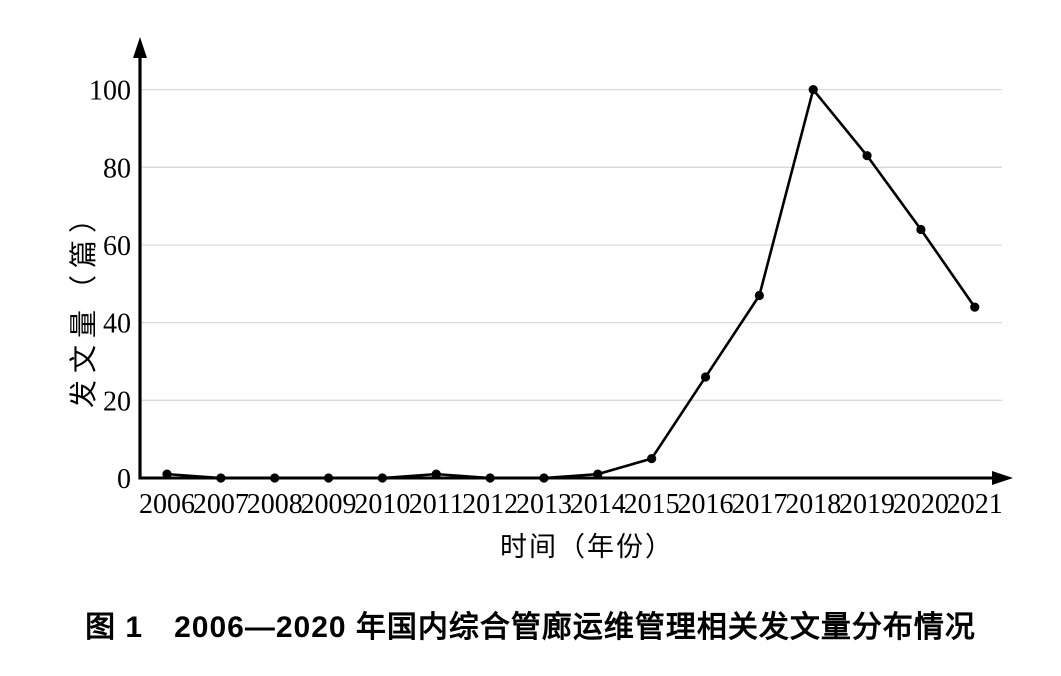 This screenshot has width=1061, height=676. I want to click on x-axis-title: 时间（年份）, so click(587, 547).